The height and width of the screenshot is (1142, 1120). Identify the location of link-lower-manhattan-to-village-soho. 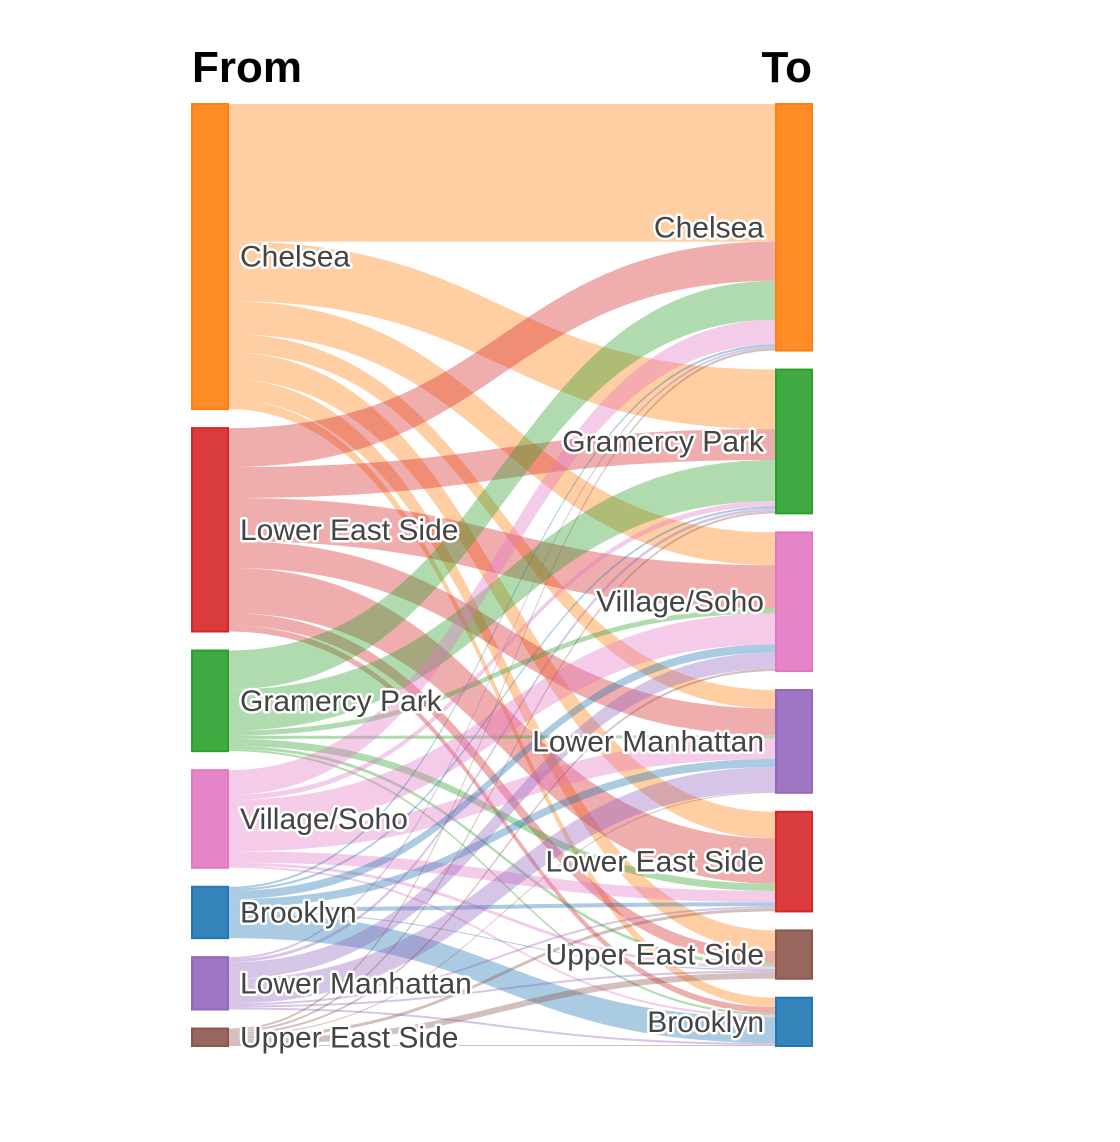
(502, 815).